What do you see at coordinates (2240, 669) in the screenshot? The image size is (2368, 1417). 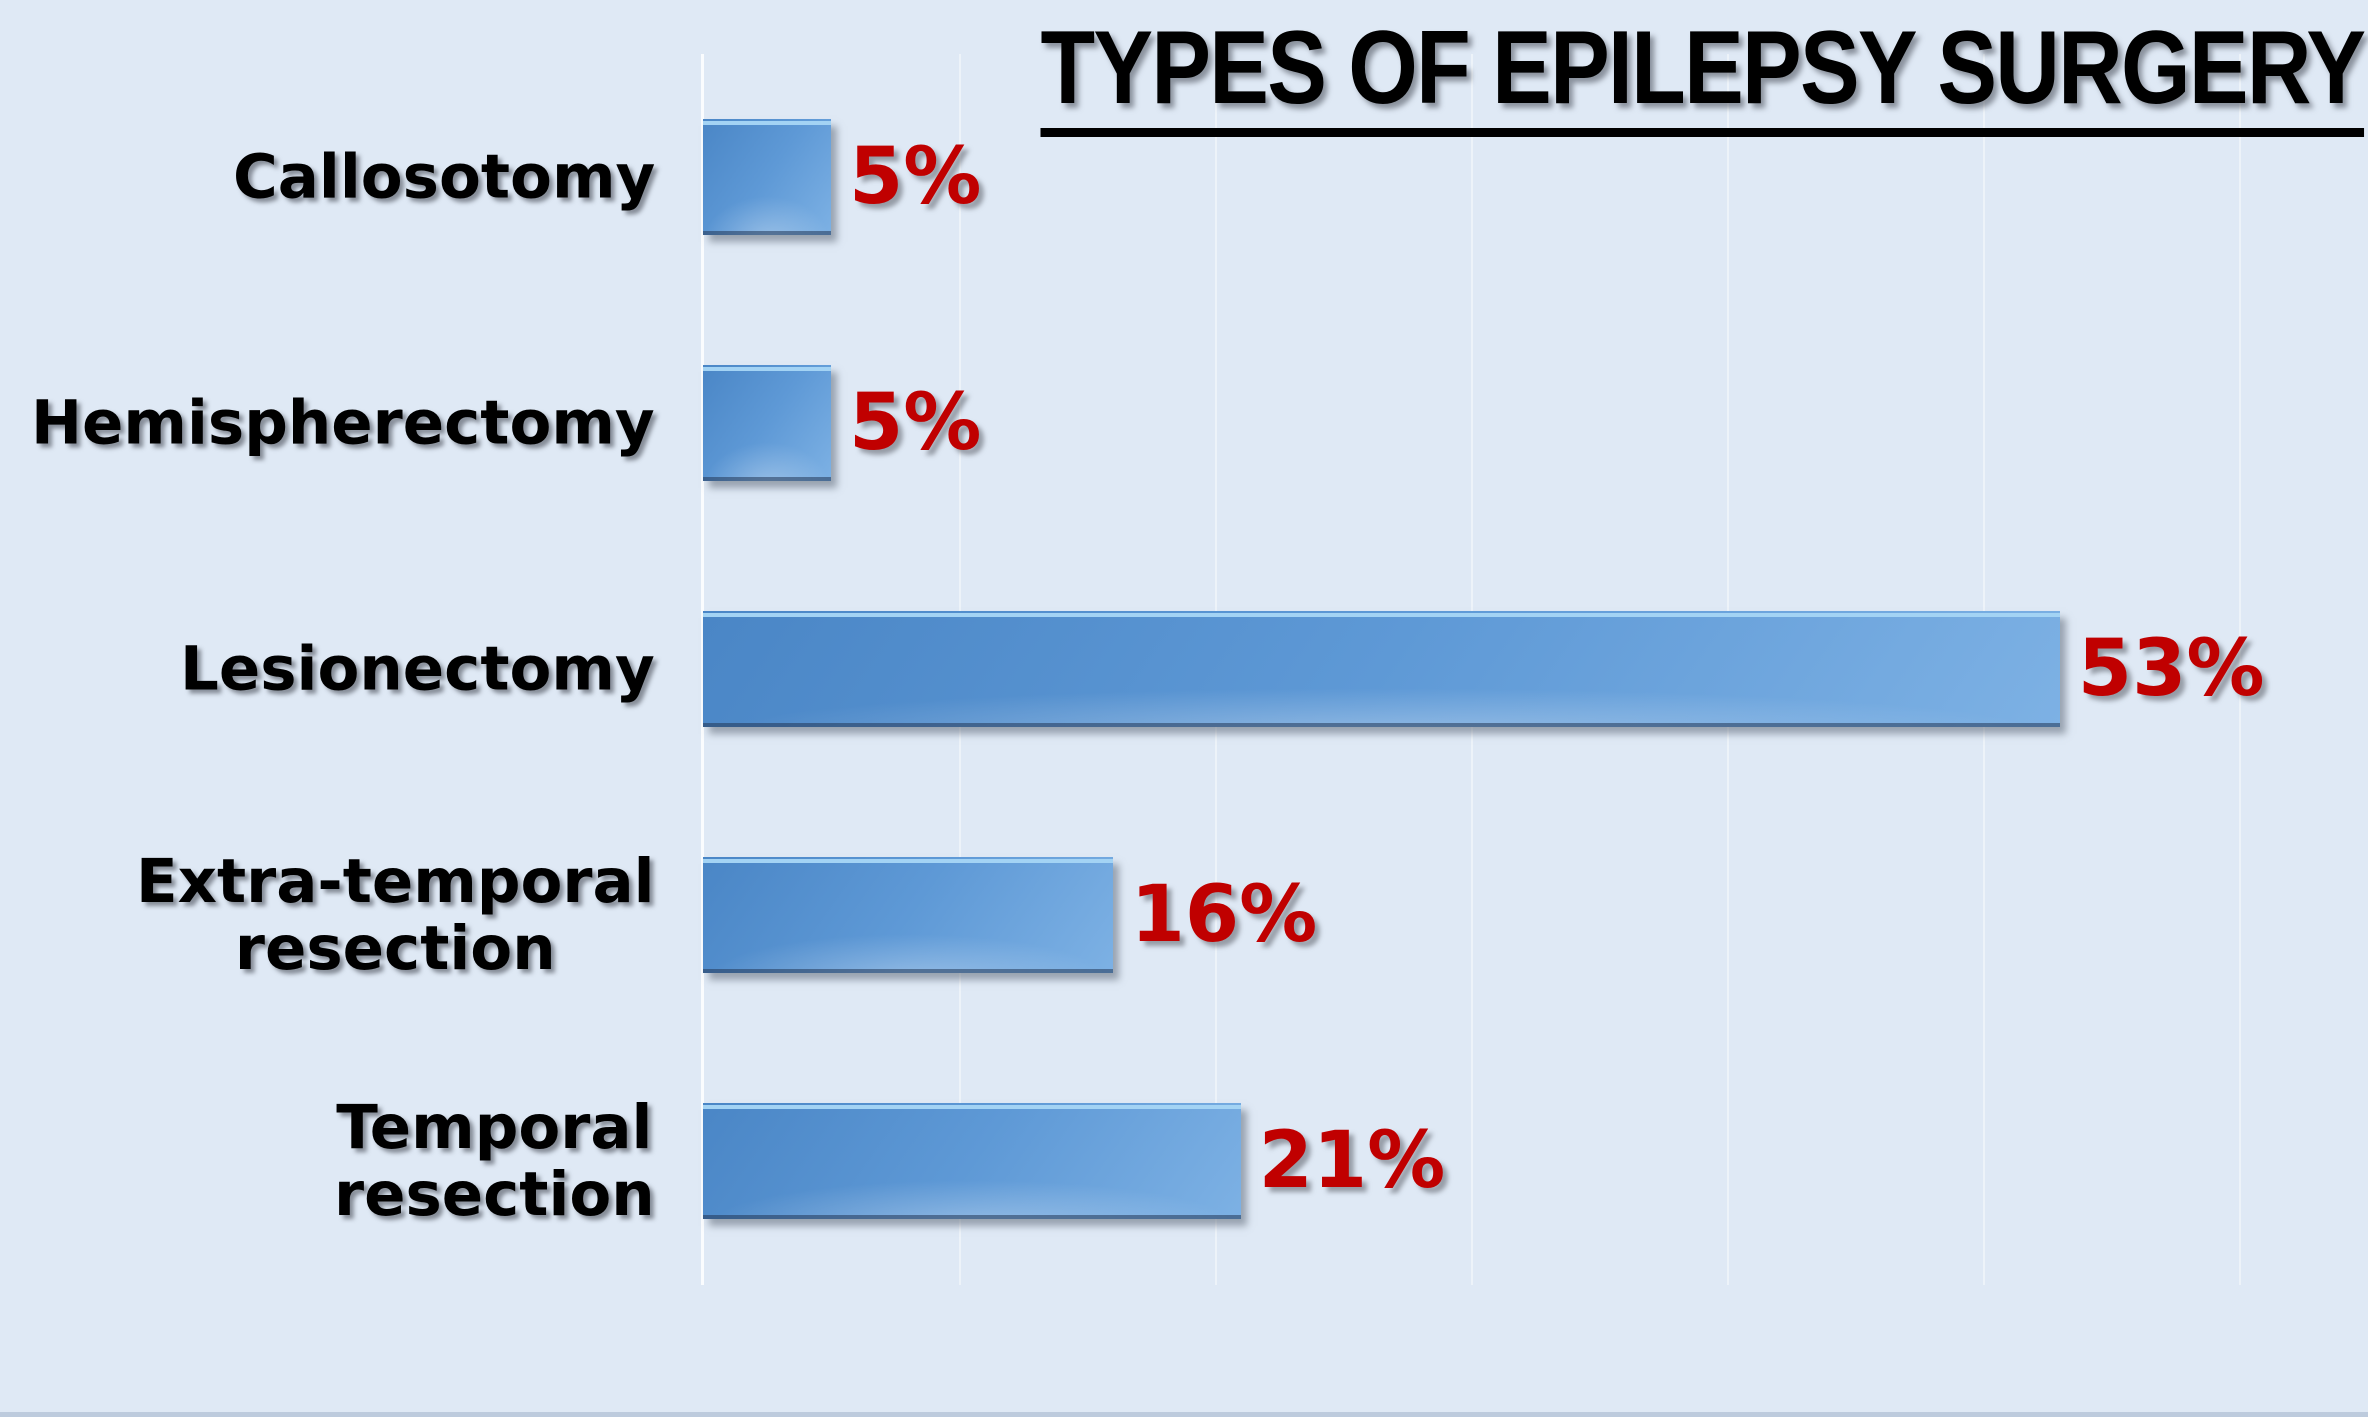 I see `gridline-60-percent` at bounding box center [2240, 669].